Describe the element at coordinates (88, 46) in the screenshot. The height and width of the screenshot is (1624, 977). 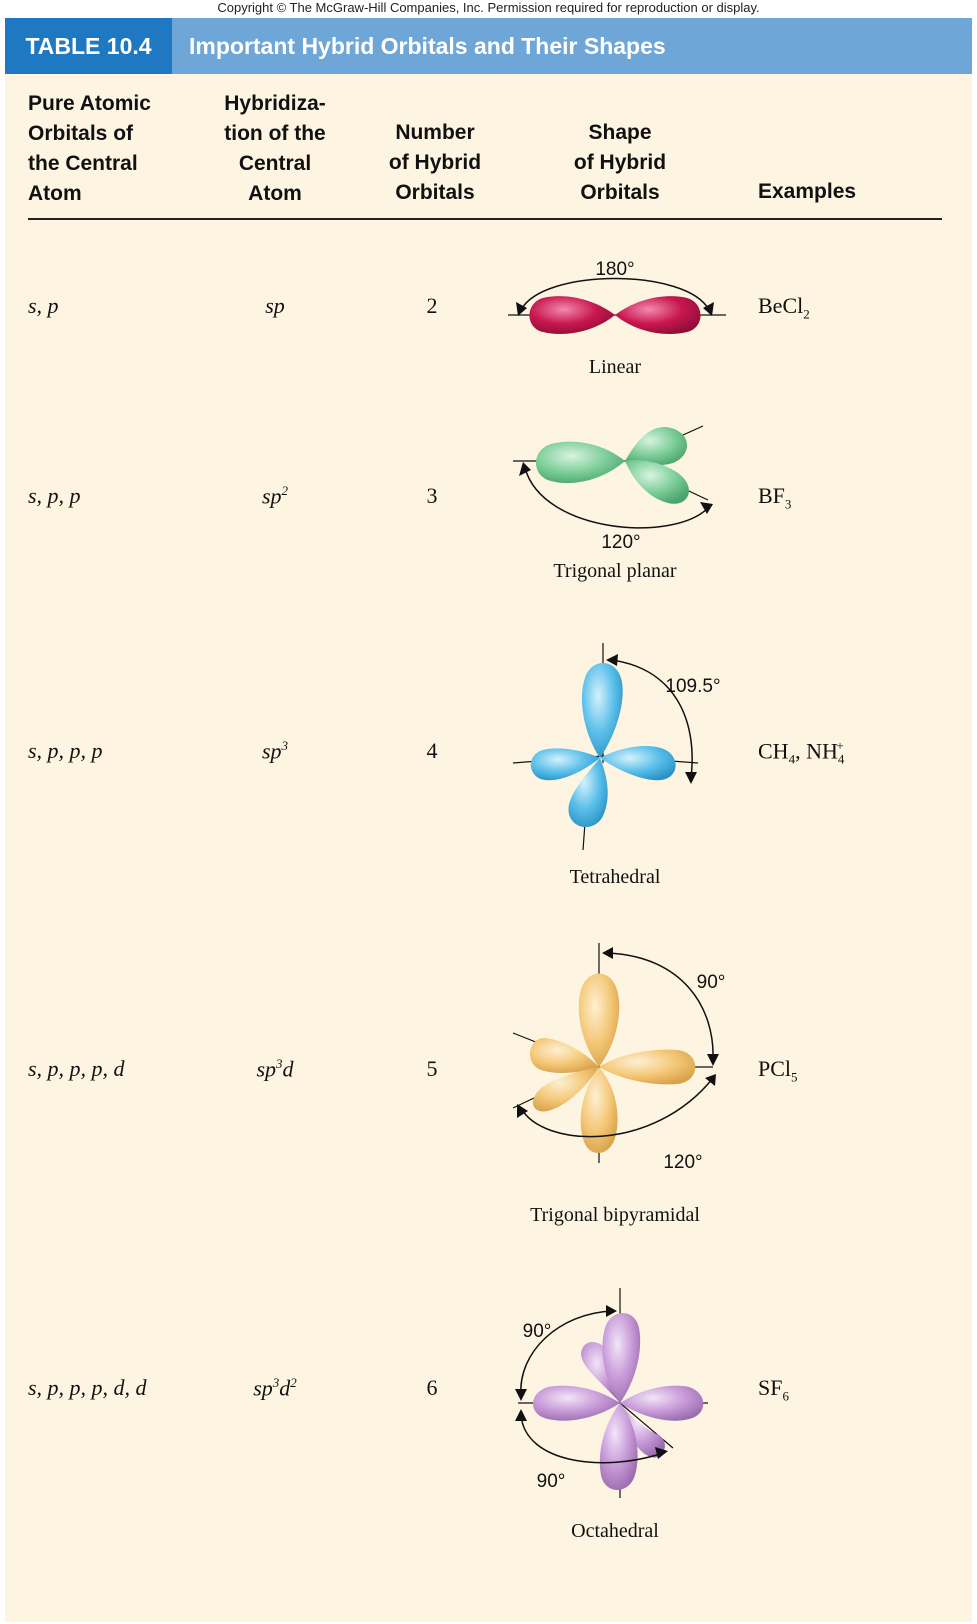
I see `table-number: TABLE 10.4` at that location.